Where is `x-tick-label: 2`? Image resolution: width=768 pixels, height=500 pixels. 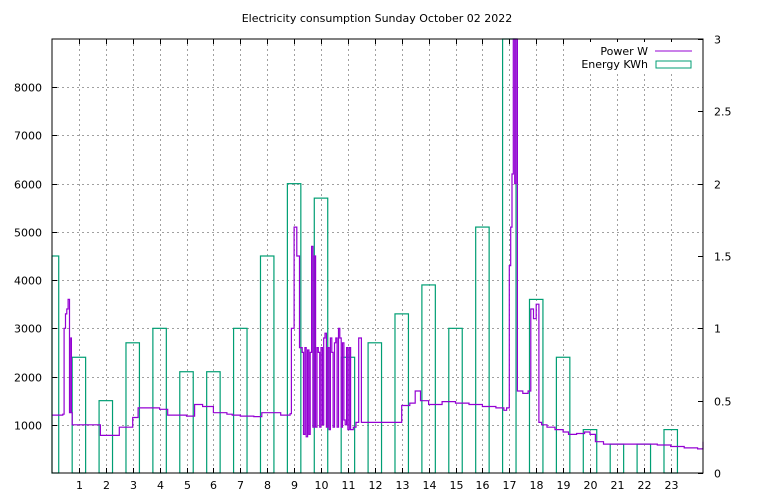
x-tick-label: 2 is located at coordinates (106, 485).